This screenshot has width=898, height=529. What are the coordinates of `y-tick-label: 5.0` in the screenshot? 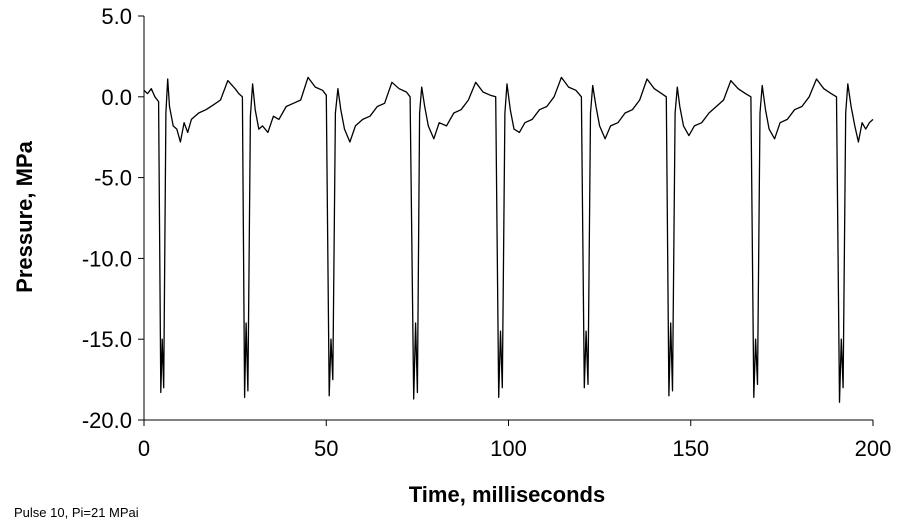 It's located at (116, 16).